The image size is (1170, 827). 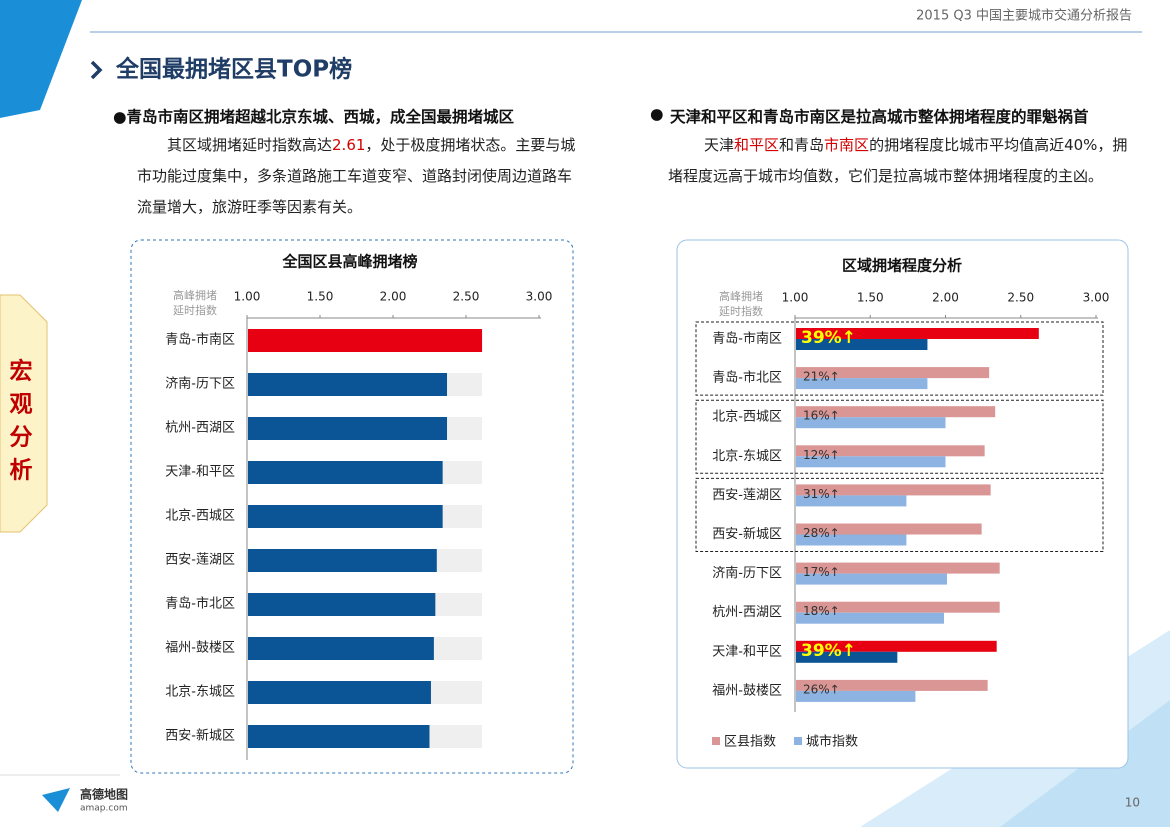 I want to click on logo-name: 高德地图, so click(x=104, y=794).